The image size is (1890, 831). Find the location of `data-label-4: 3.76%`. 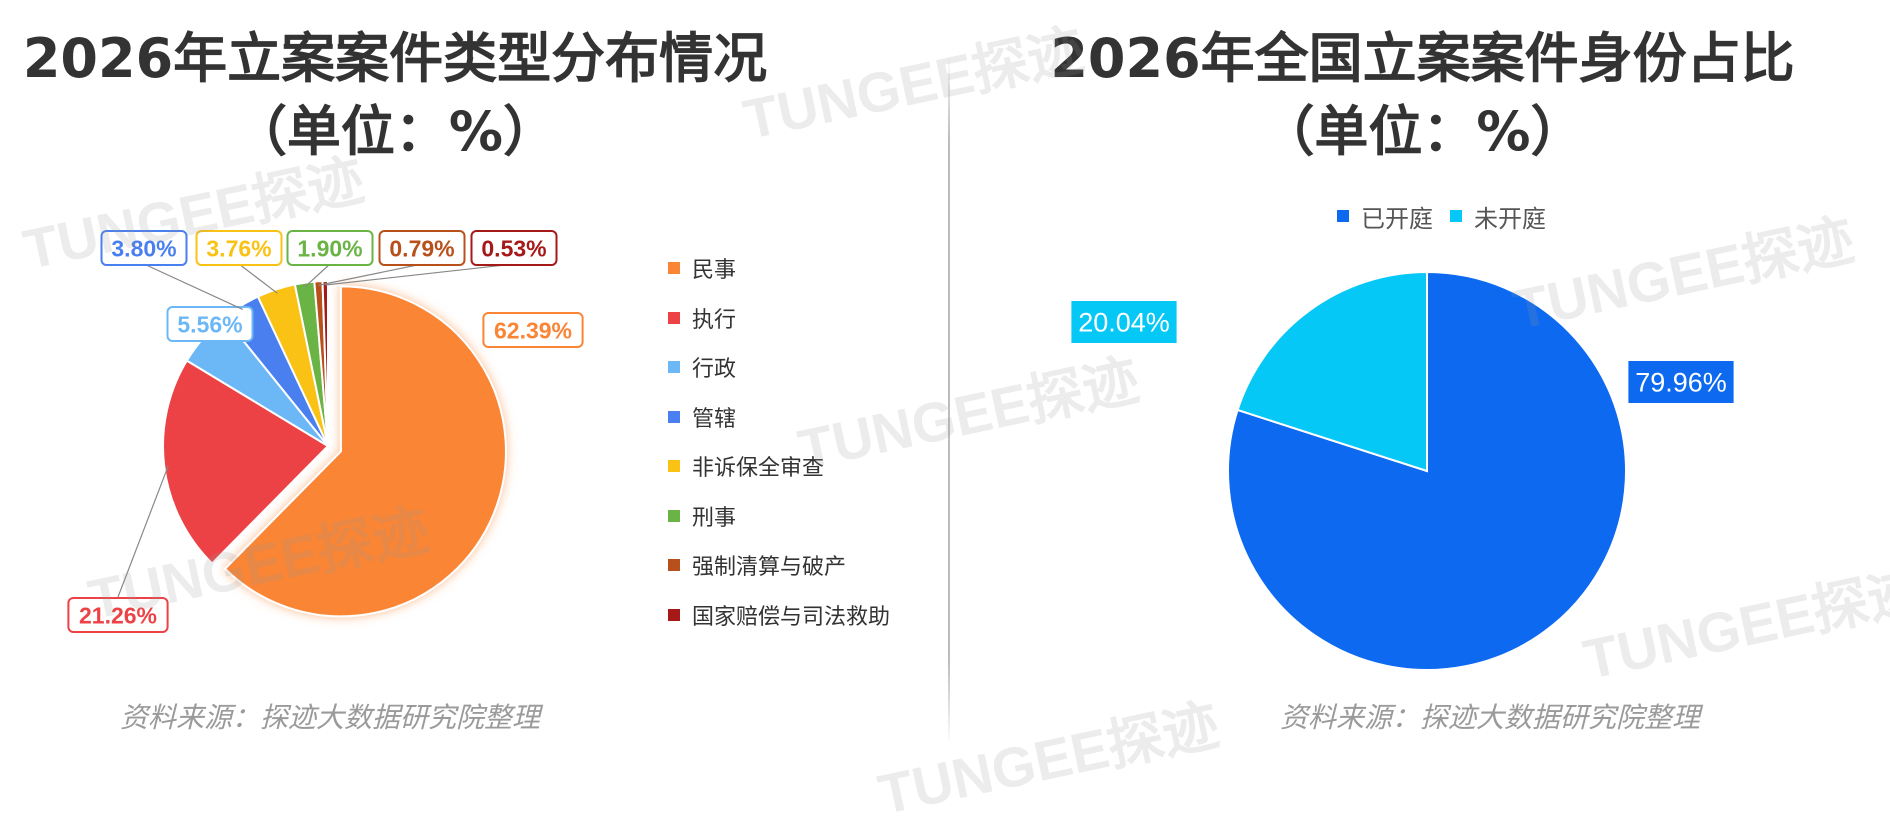

data-label-4: 3.76% is located at coordinates (239, 248).